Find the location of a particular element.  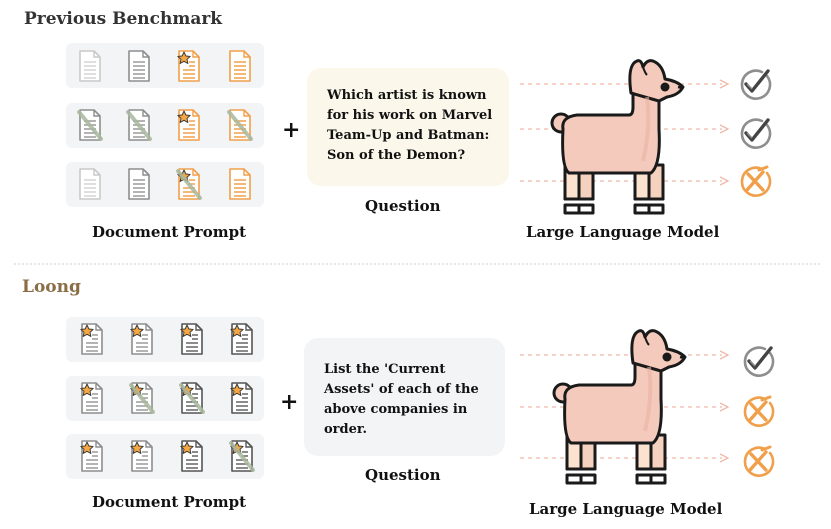

top-document-prompt-label: Document Prompt is located at coordinates (169, 232).